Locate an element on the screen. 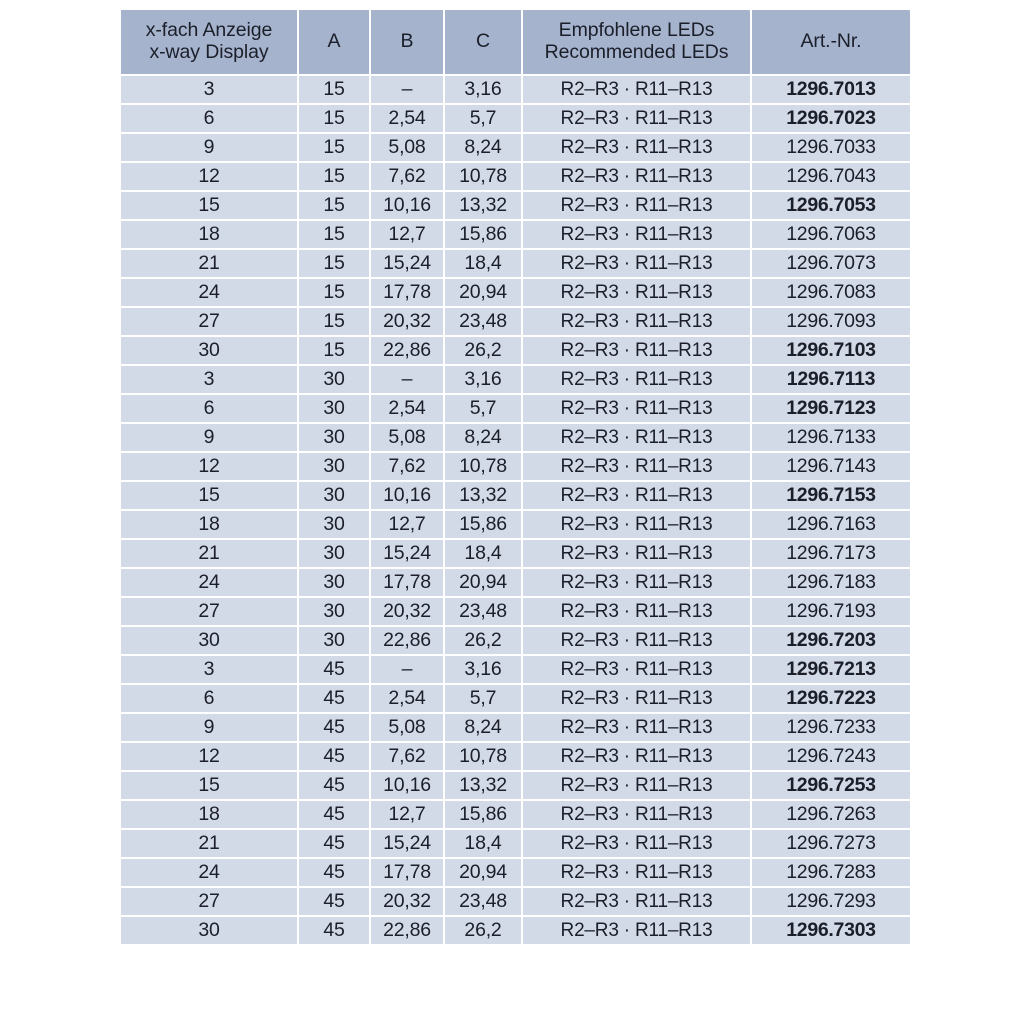 The width and height of the screenshot is (1024, 1024). table-row: 21 45 15,24 18,4 R2–R3 · R11–R13 1296.7273 is located at coordinates (515, 843).